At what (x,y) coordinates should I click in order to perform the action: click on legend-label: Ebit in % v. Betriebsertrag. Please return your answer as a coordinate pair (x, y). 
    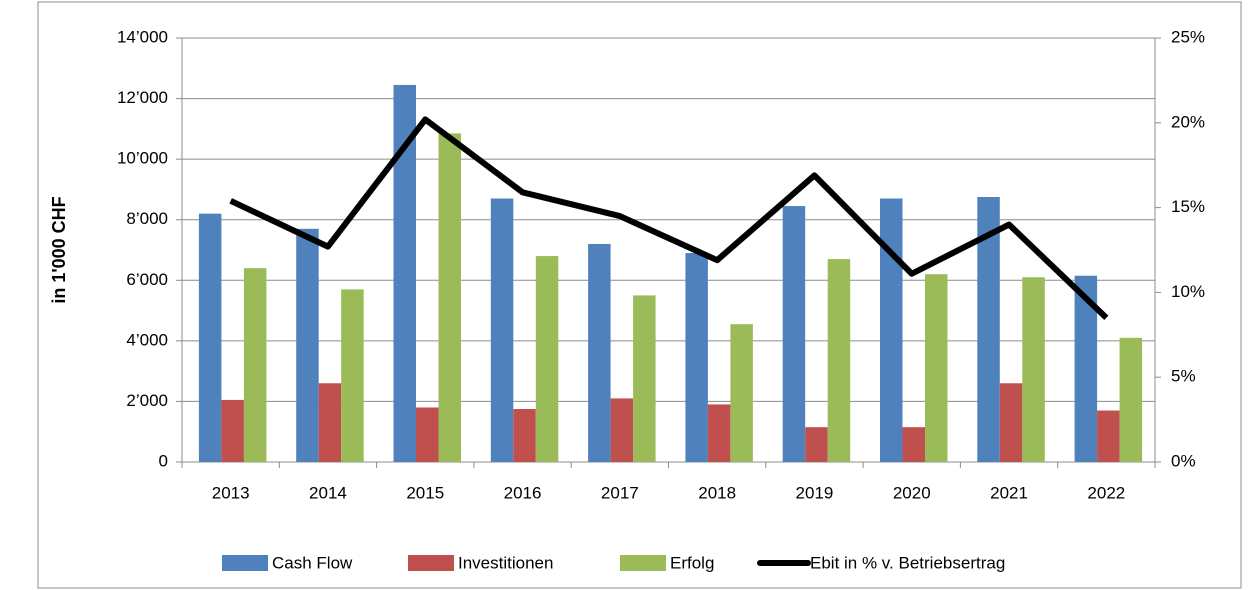
    Looking at the image, I should click on (907, 562).